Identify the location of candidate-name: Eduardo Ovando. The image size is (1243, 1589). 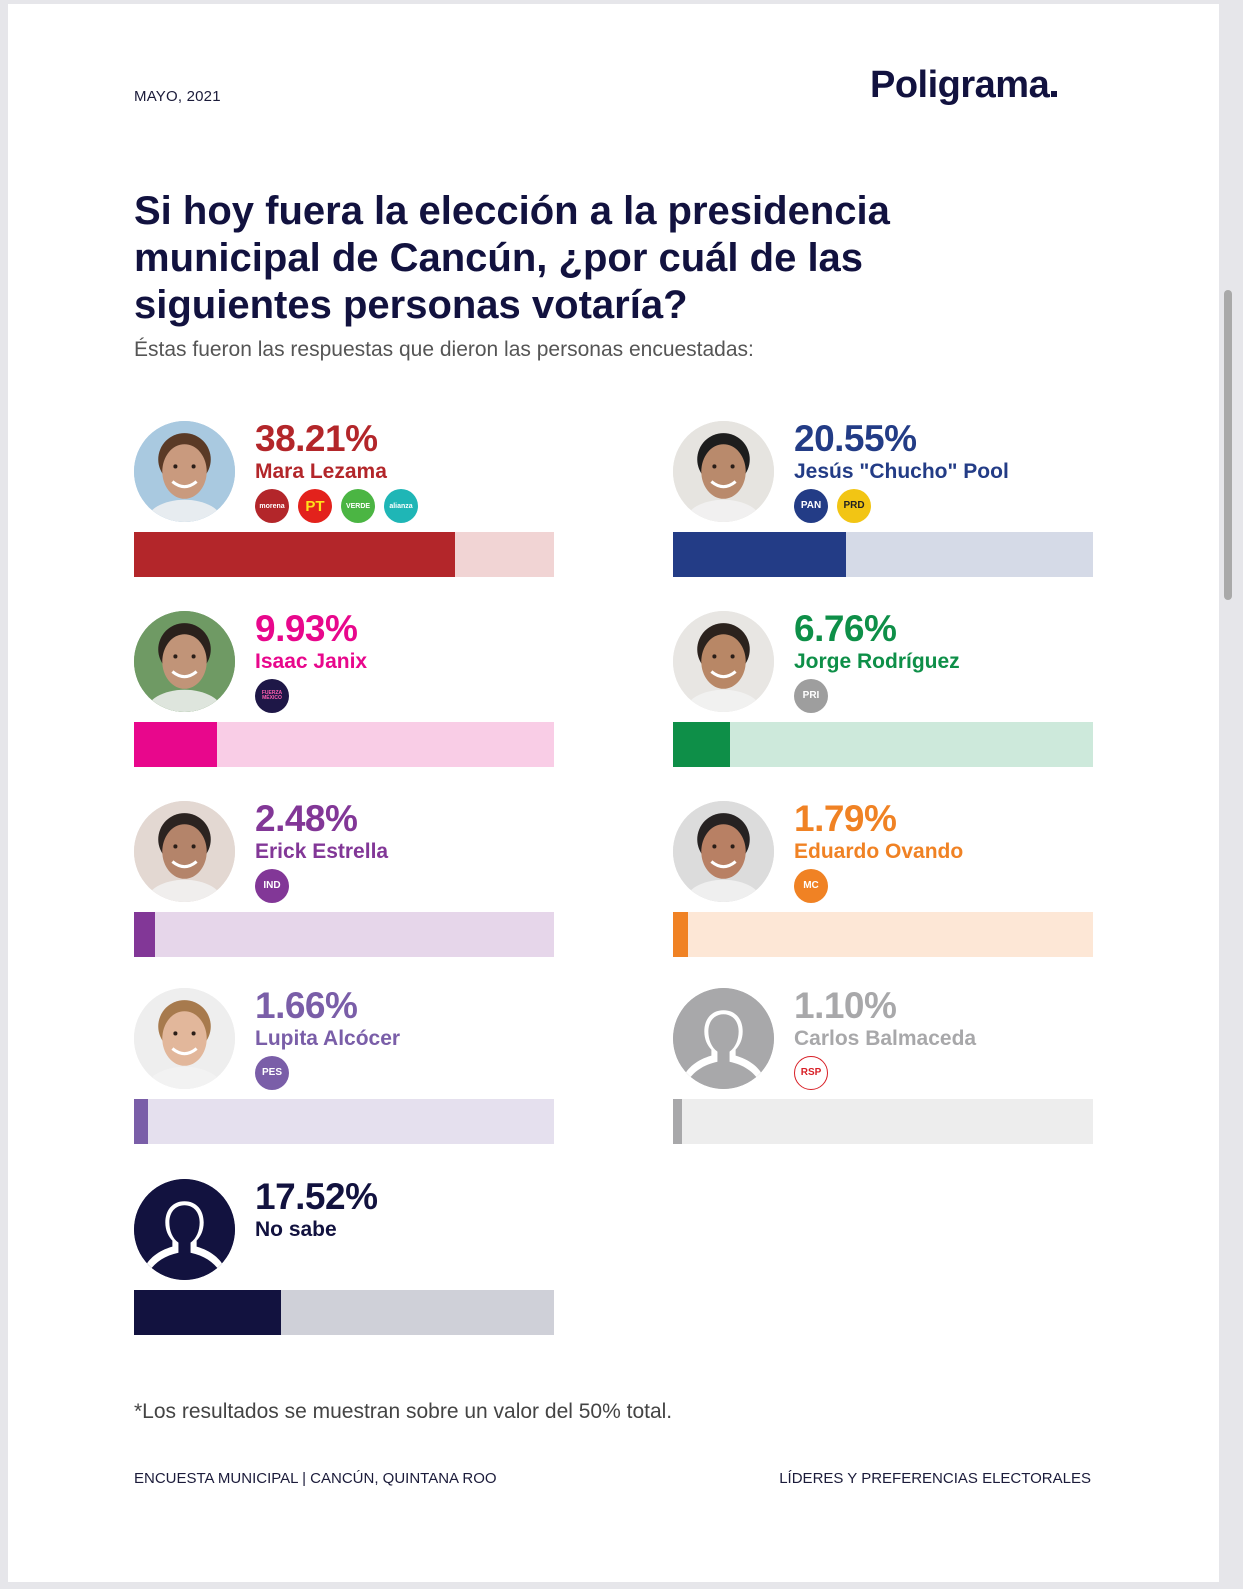
(879, 851).